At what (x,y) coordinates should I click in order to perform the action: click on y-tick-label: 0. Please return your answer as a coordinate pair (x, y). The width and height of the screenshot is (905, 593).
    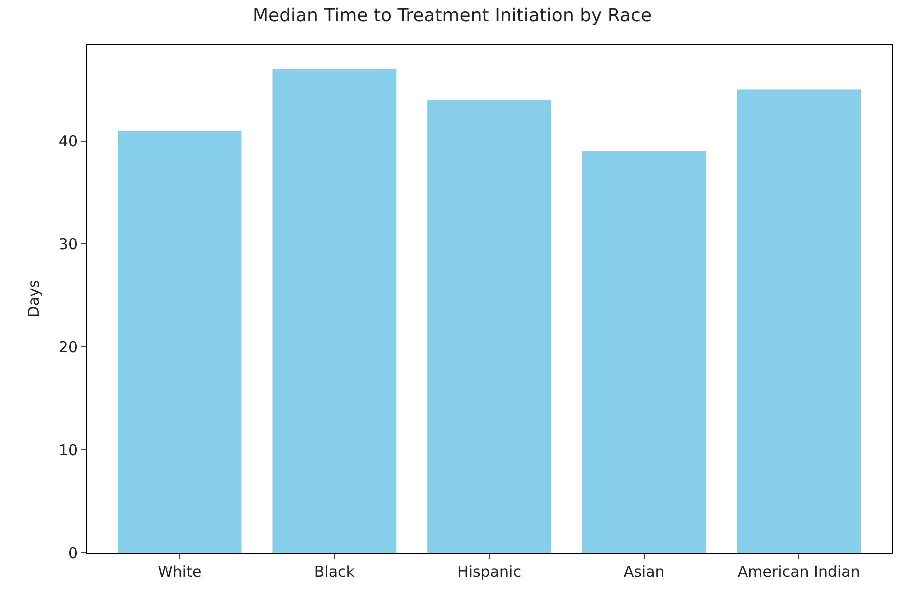
    Looking at the image, I should click on (73, 553).